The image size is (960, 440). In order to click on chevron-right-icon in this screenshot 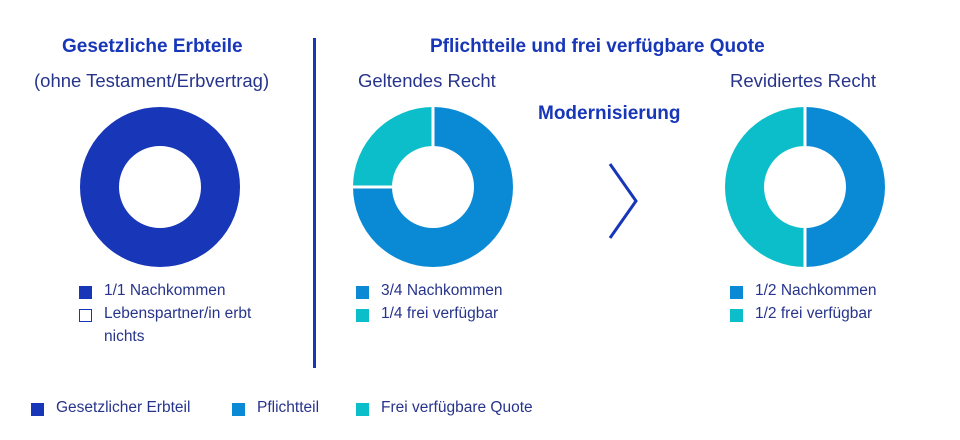, I will do `click(623, 201)`.